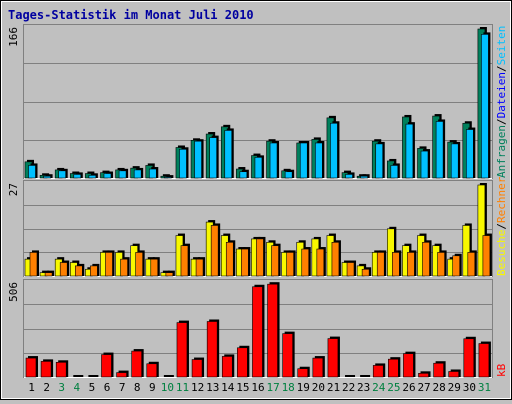  Describe the element at coordinates (13, 164) in the screenshot. I see `y-axis-labels: 166 27 506` at that location.